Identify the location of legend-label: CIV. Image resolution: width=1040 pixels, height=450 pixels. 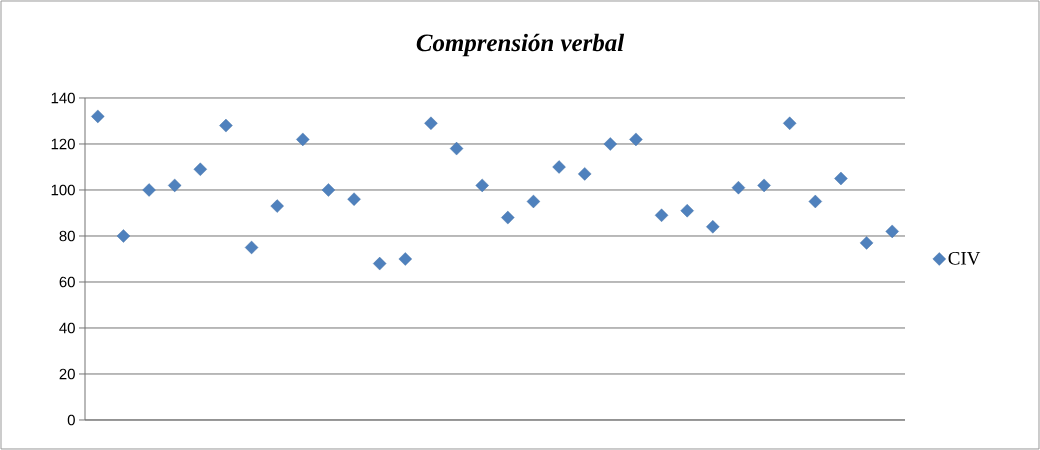
(964, 258).